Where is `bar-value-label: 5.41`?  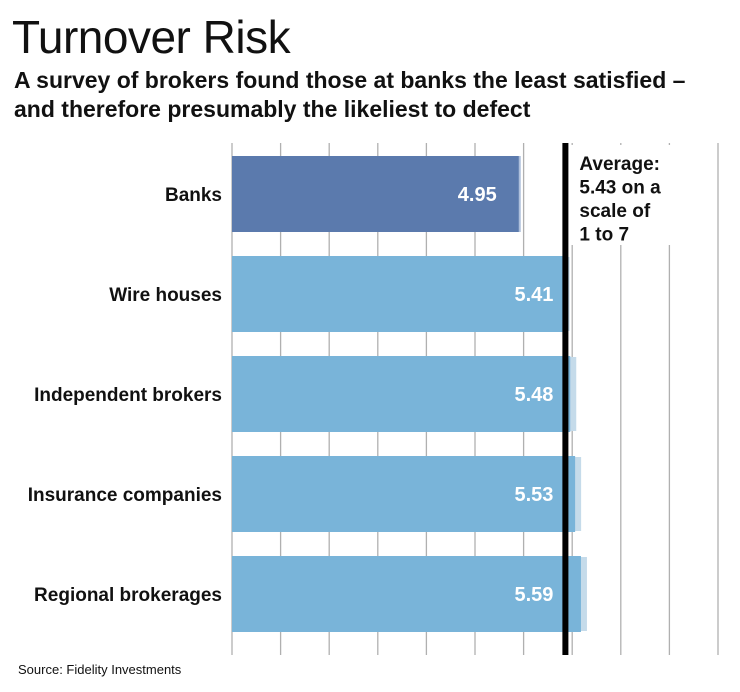
bar-value-label: 5.41 is located at coordinates (533, 295).